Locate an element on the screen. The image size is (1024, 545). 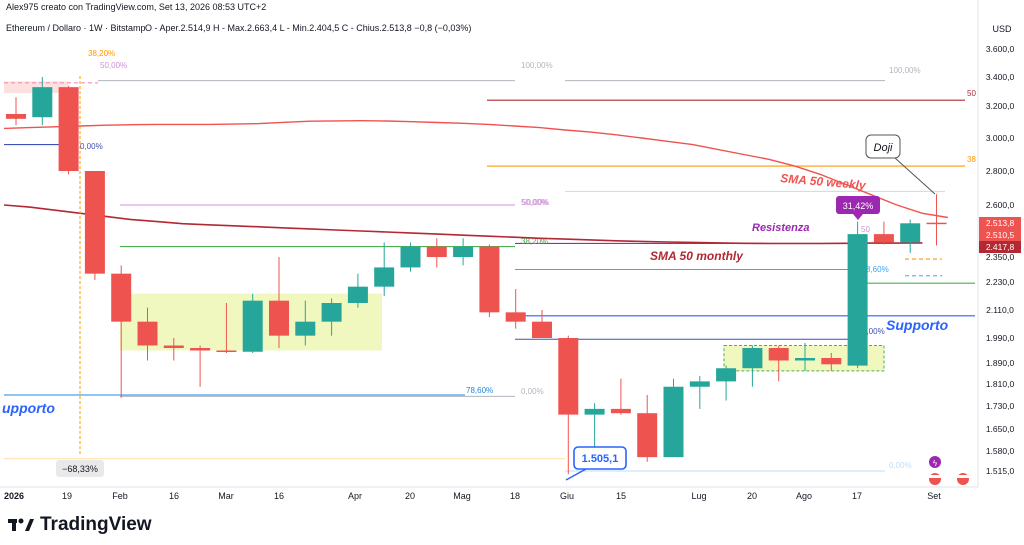
fib-label: 0,00% is located at coordinates (532, 391).